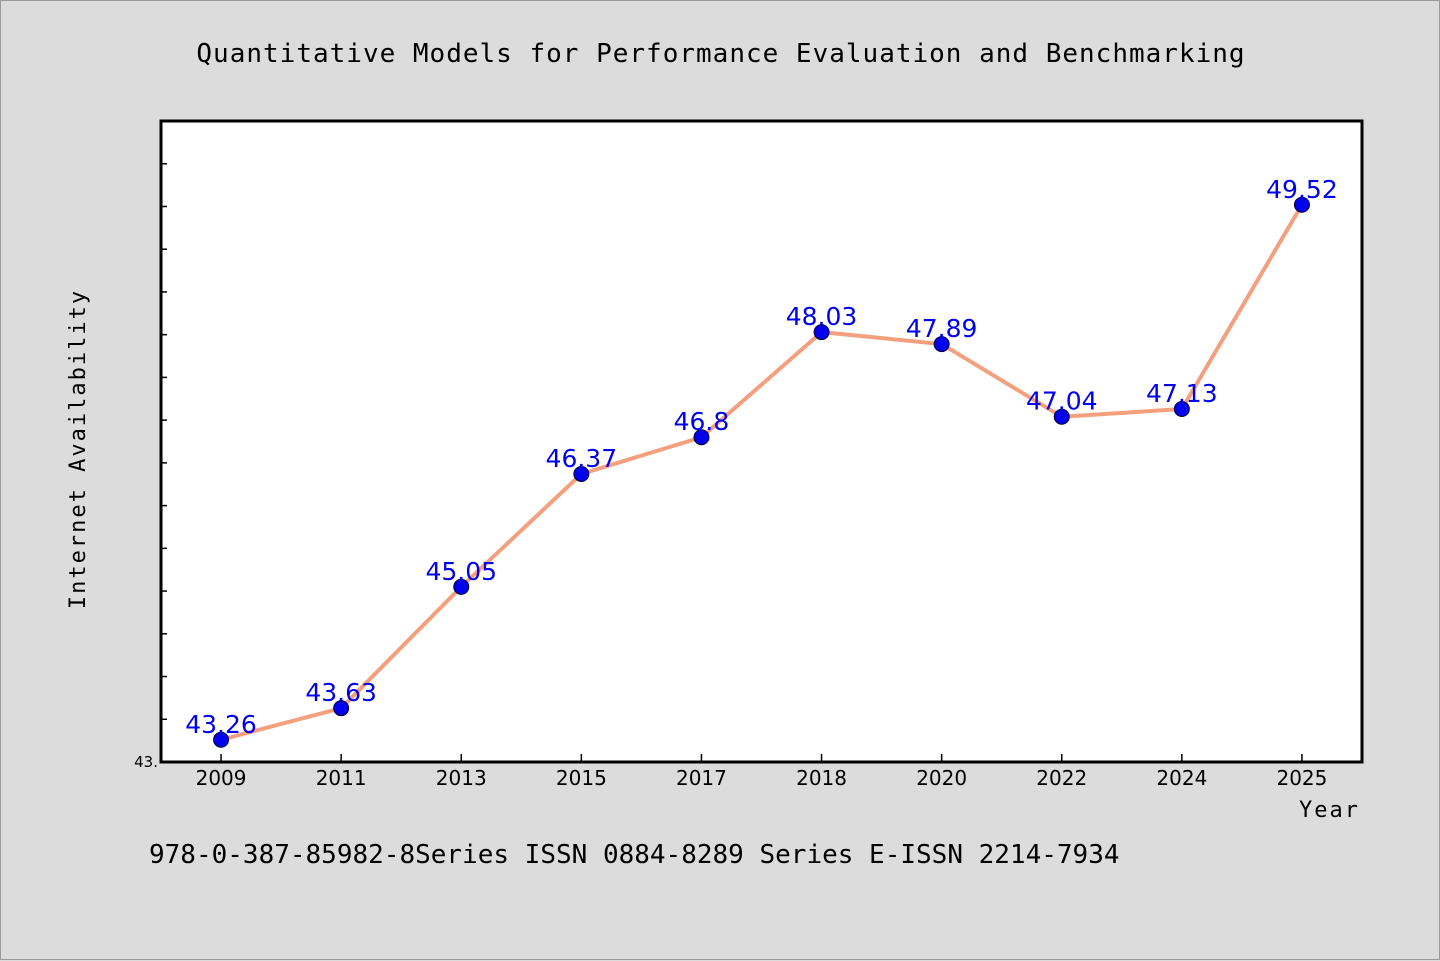  I want to click on data-label: 48.03, so click(822, 316).